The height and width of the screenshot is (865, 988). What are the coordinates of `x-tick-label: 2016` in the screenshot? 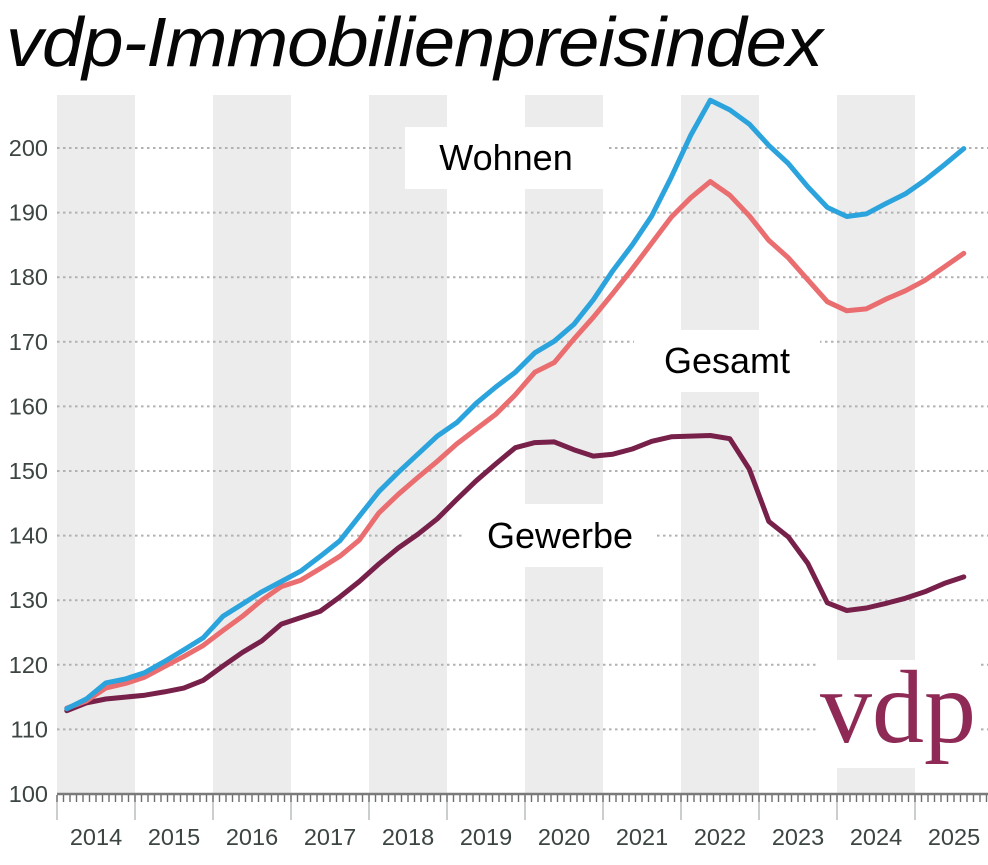 It's located at (252, 837).